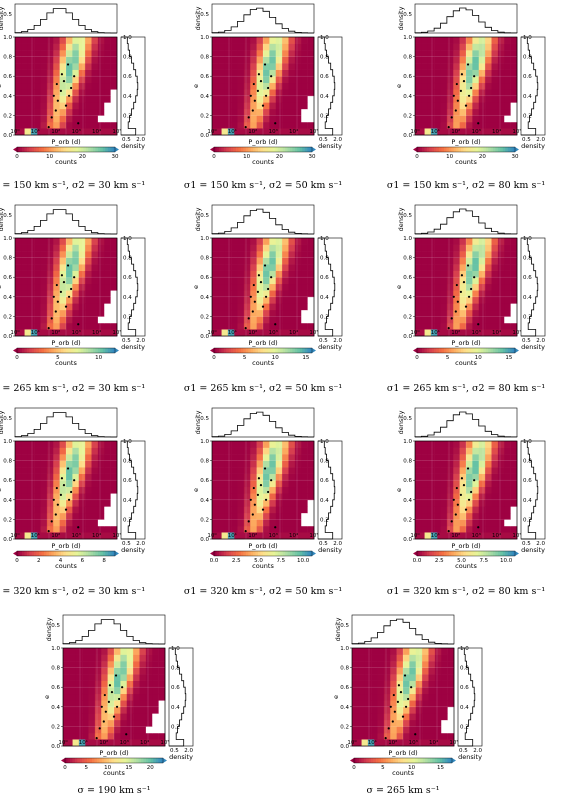  What do you see at coordinates (66, 149) in the screenshot?
I see `colorbar-frame` at bounding box center [66, 149].